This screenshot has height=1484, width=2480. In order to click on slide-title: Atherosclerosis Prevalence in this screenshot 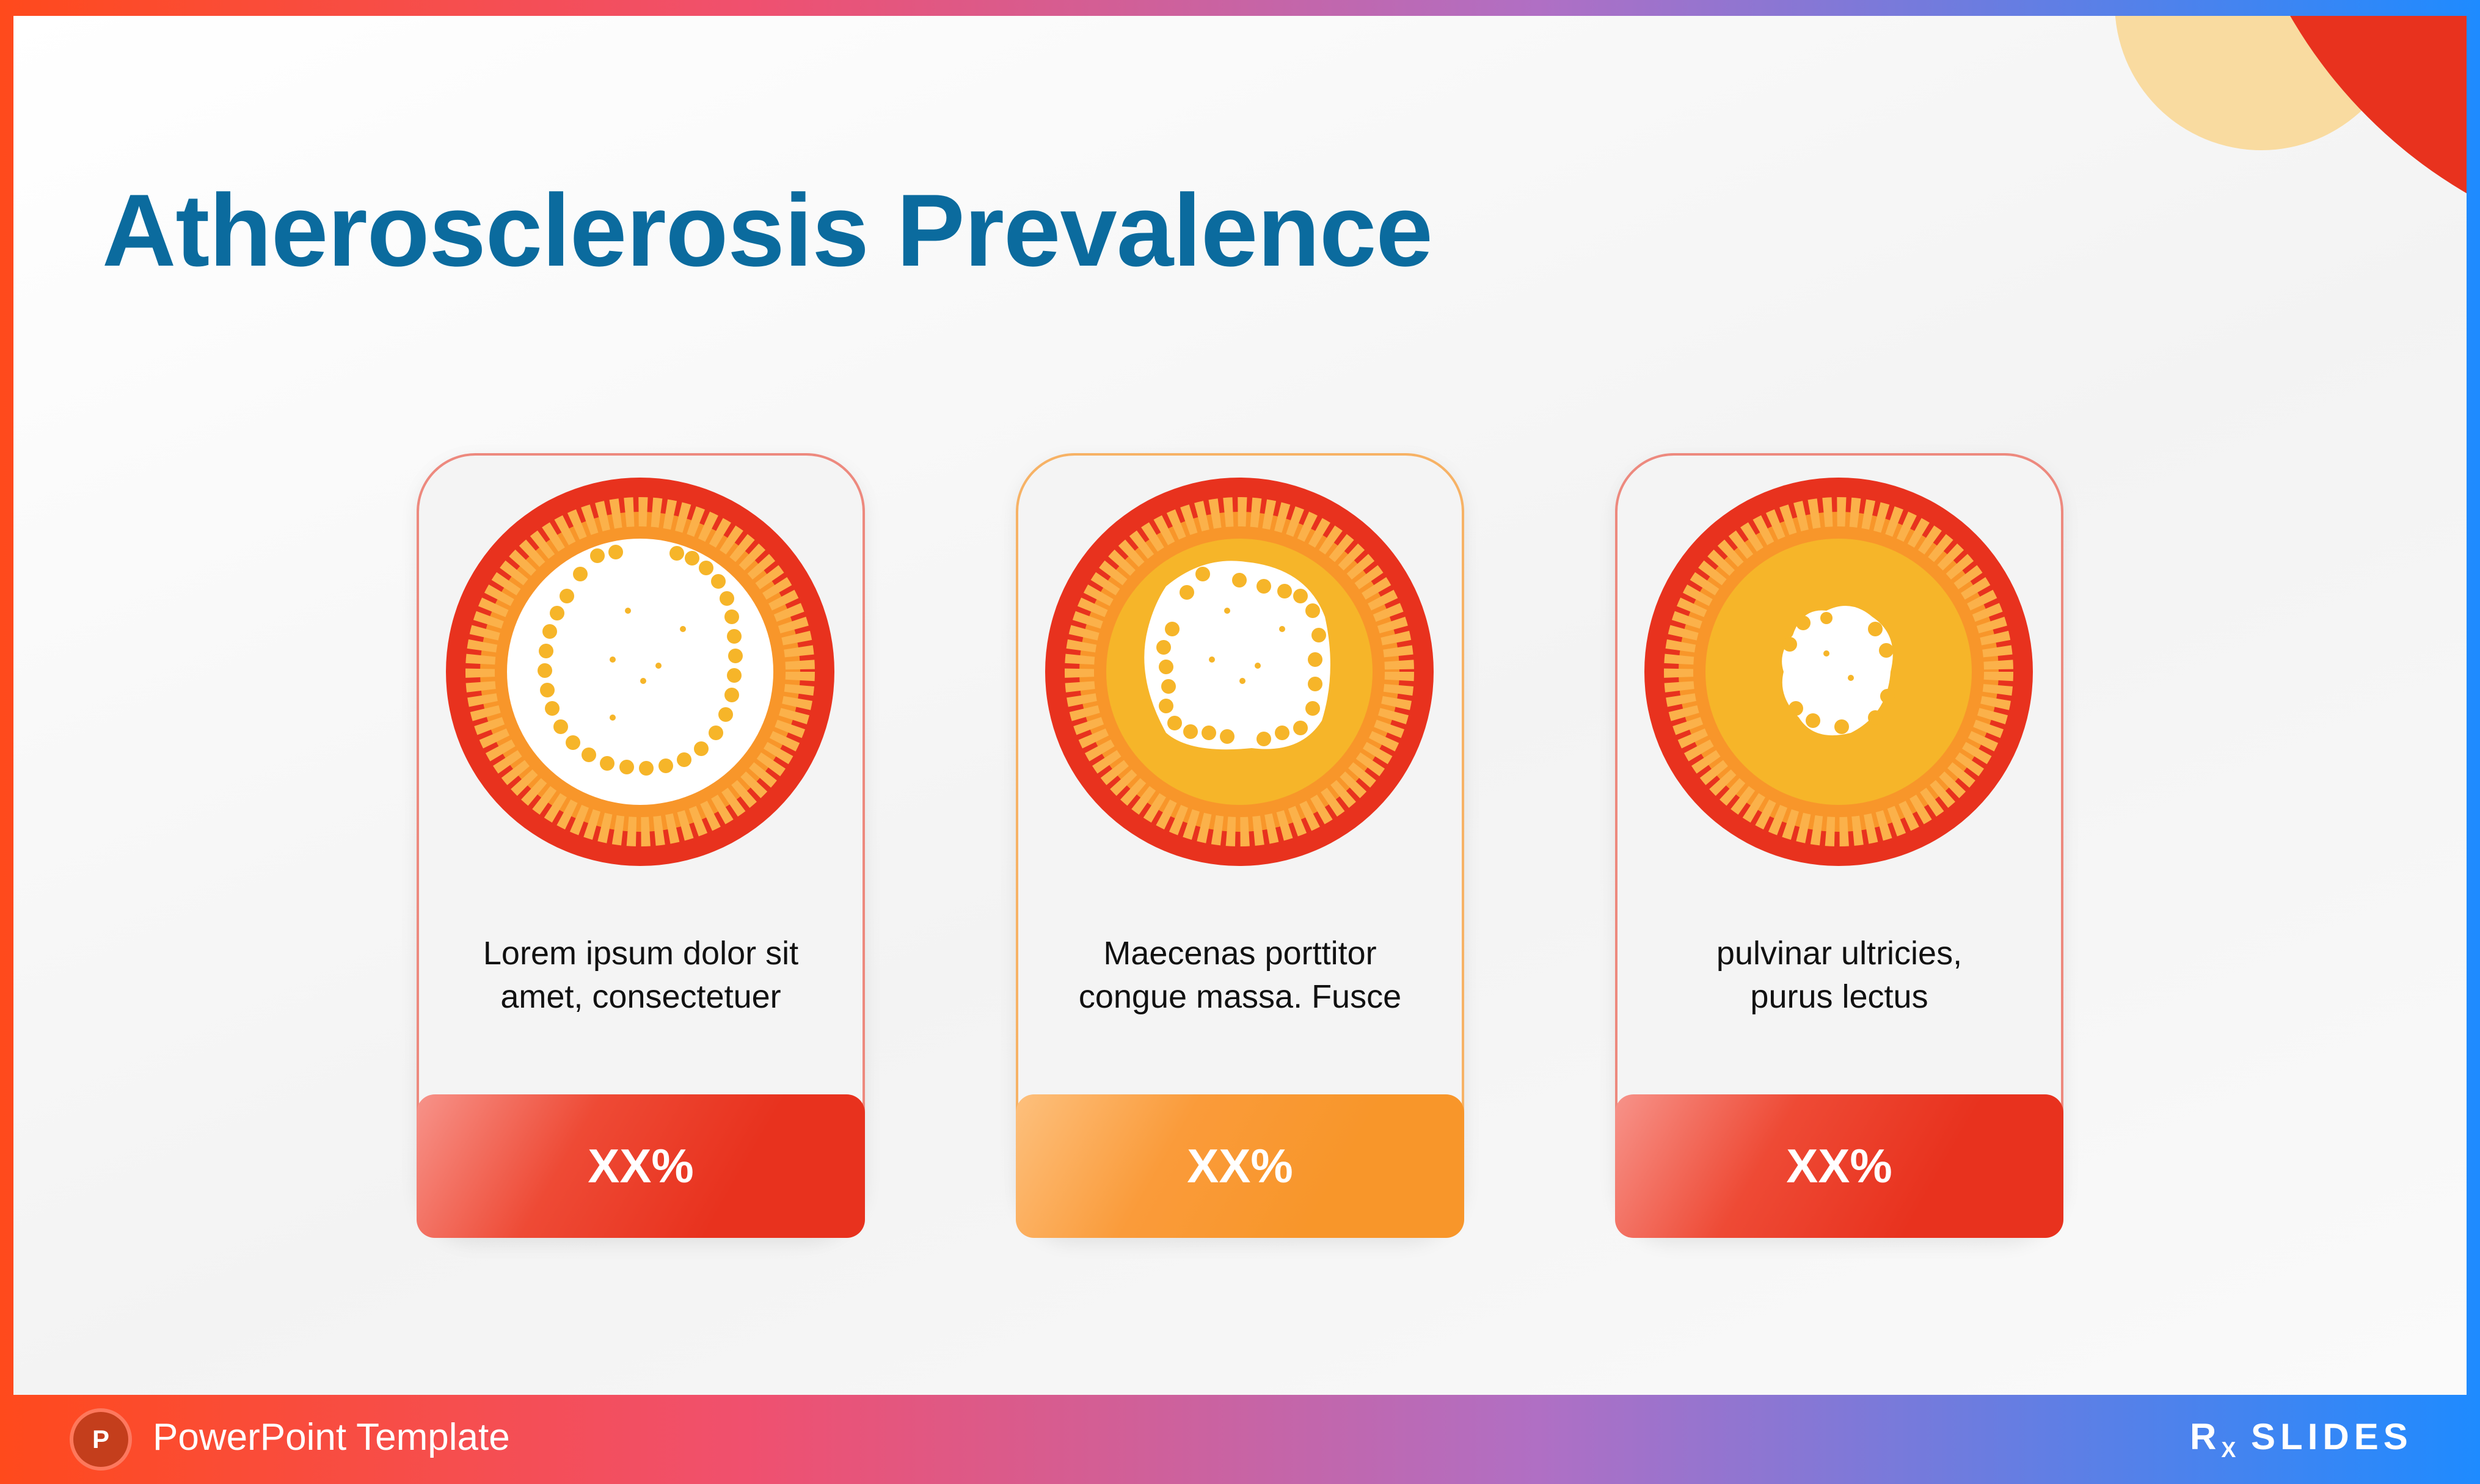, I will do `click(768, 230)`.